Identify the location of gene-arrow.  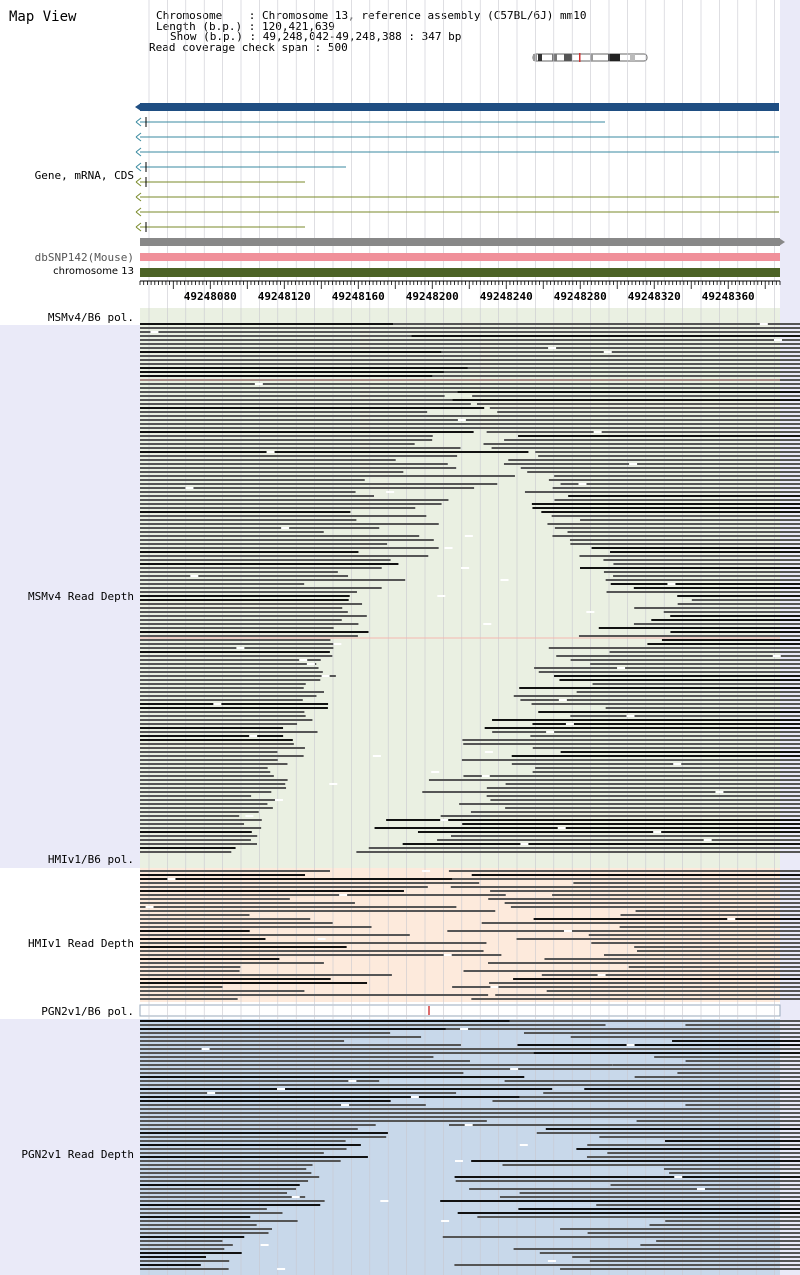
(138, 107).